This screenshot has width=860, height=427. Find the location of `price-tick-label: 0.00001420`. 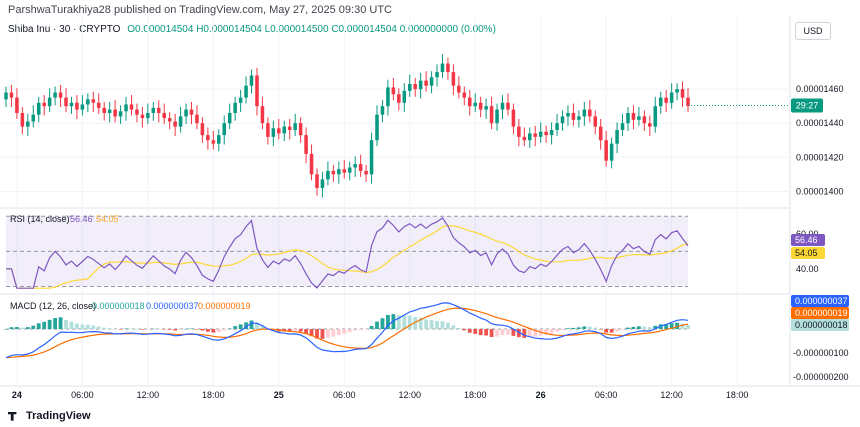

price-tick-label: 0.00001420 is located at coordinates (820, 157).